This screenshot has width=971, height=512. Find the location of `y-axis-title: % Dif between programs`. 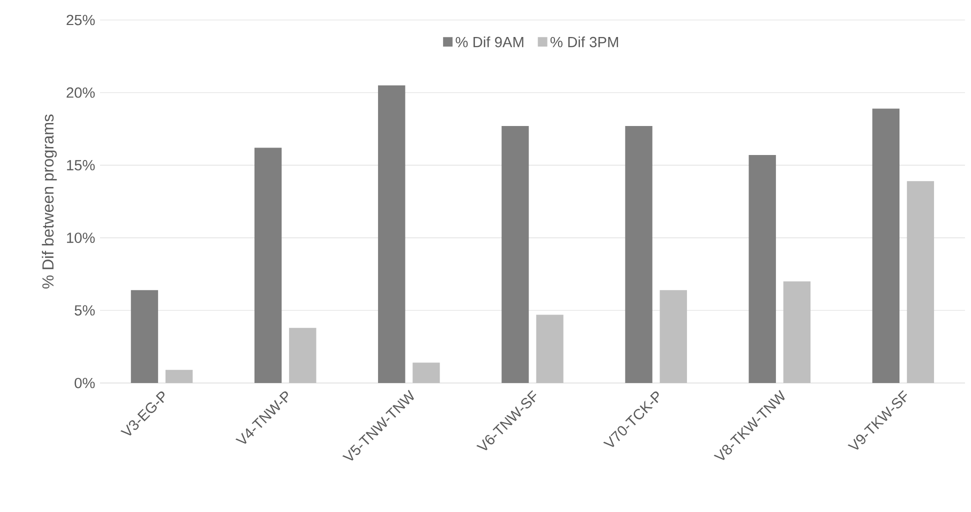

y-axis-title: % Dif between programs is located at coordinates (49, 201).